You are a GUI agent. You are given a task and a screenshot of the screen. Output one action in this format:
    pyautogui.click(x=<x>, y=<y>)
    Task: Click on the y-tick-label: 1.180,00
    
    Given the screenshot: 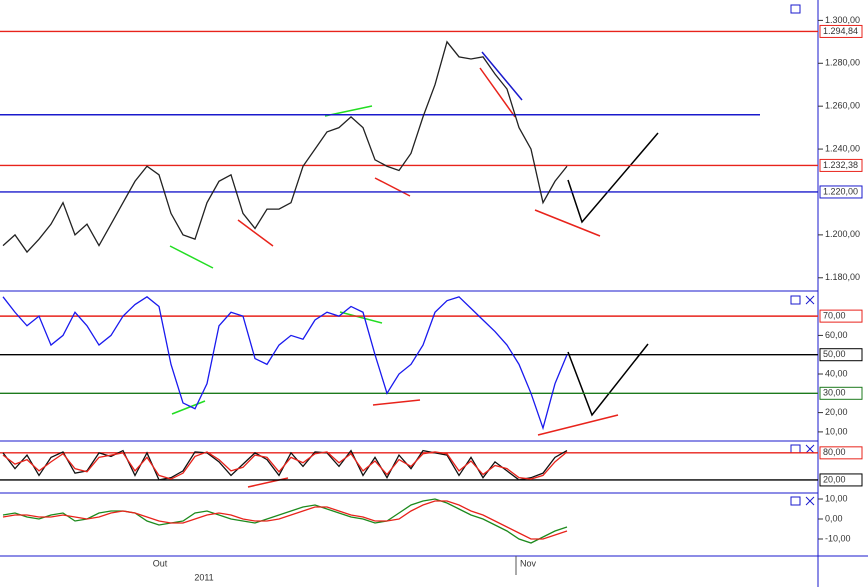 What is the action you would take?
    pyautogui.click(x=842, y=277)
    